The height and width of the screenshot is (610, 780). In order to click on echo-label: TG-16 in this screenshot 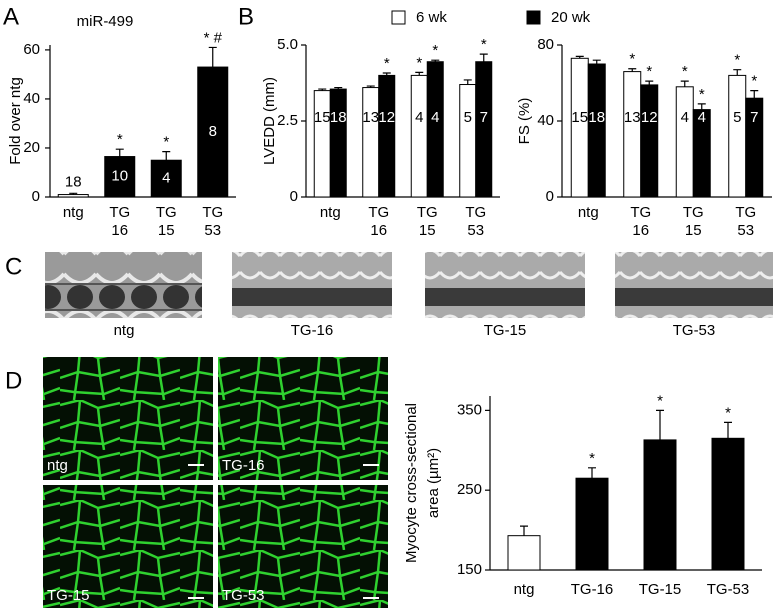, I will do `click(312, 330)`.